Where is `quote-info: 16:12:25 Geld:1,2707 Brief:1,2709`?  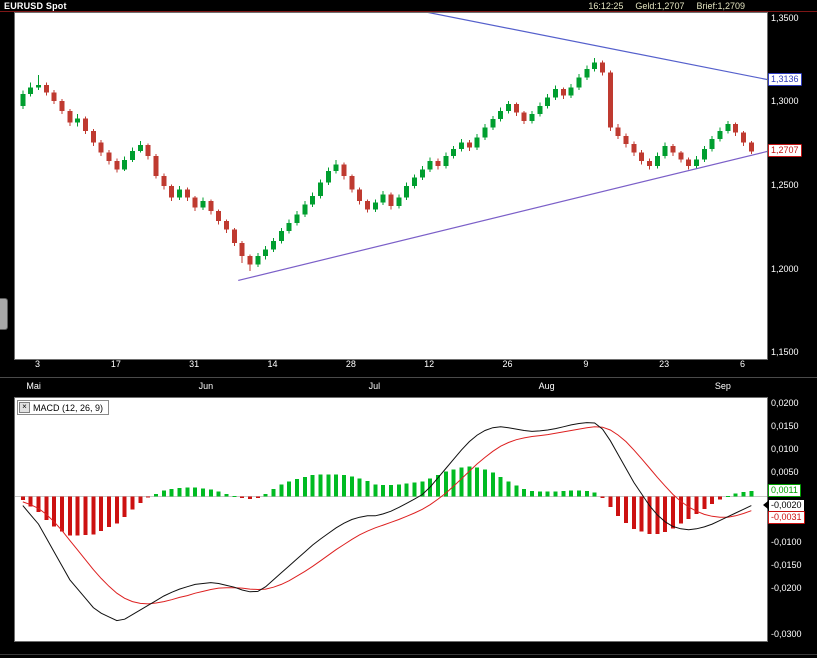 quote-info: 16:12:25 Geld:1,2707 Brief:1,2709 is located at coordinates (702, 6).